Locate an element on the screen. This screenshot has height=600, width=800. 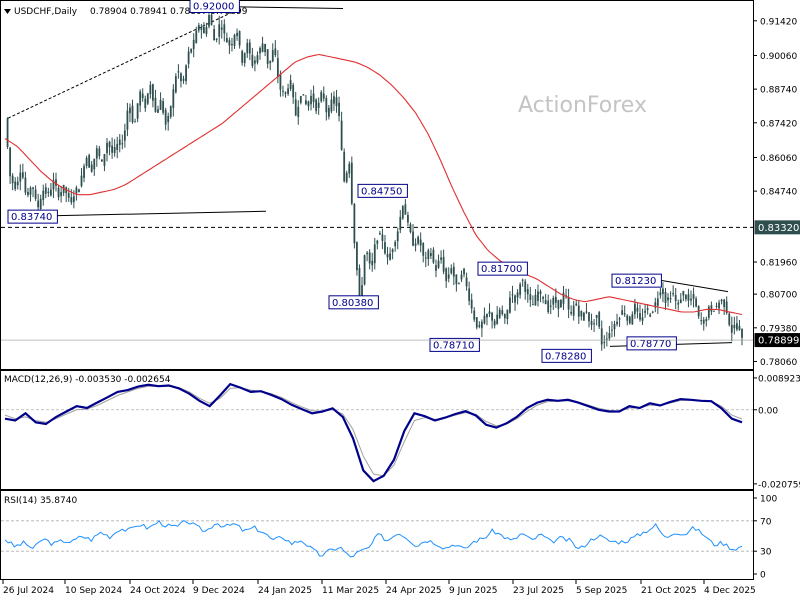
dropdown-triangle-icon is located at coordinates (7, 11).